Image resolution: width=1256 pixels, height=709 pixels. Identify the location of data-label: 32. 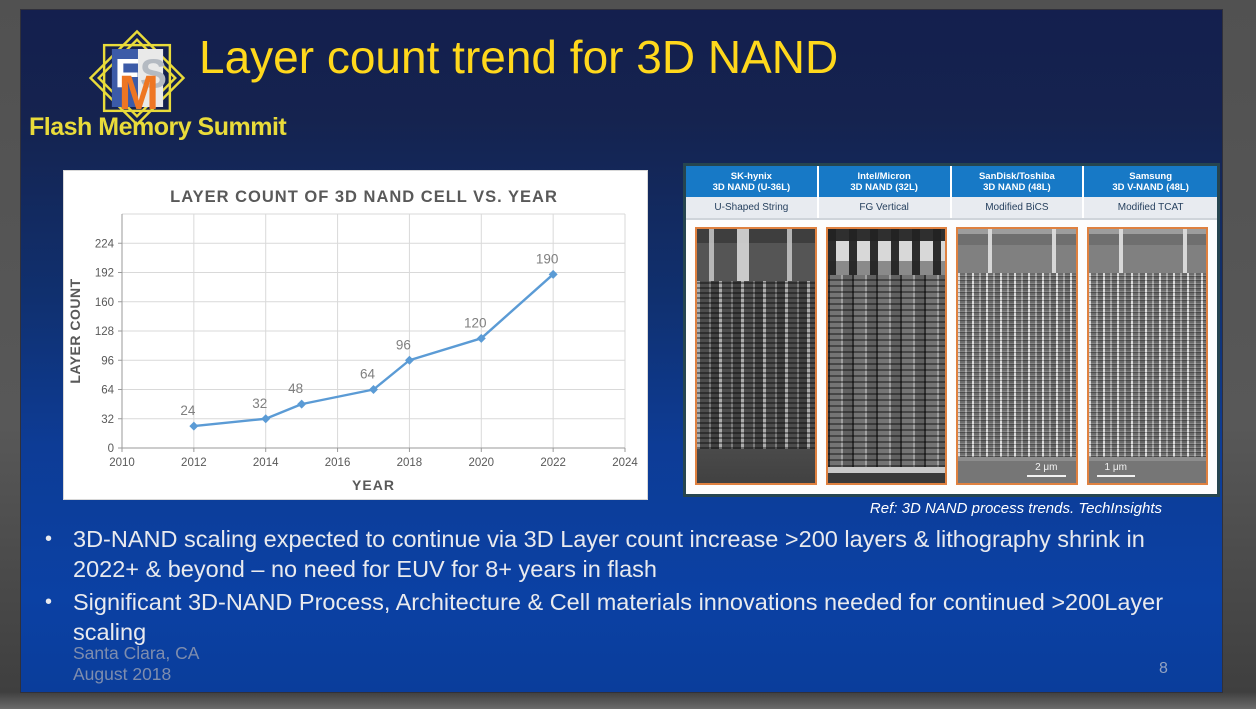
(259, 403).